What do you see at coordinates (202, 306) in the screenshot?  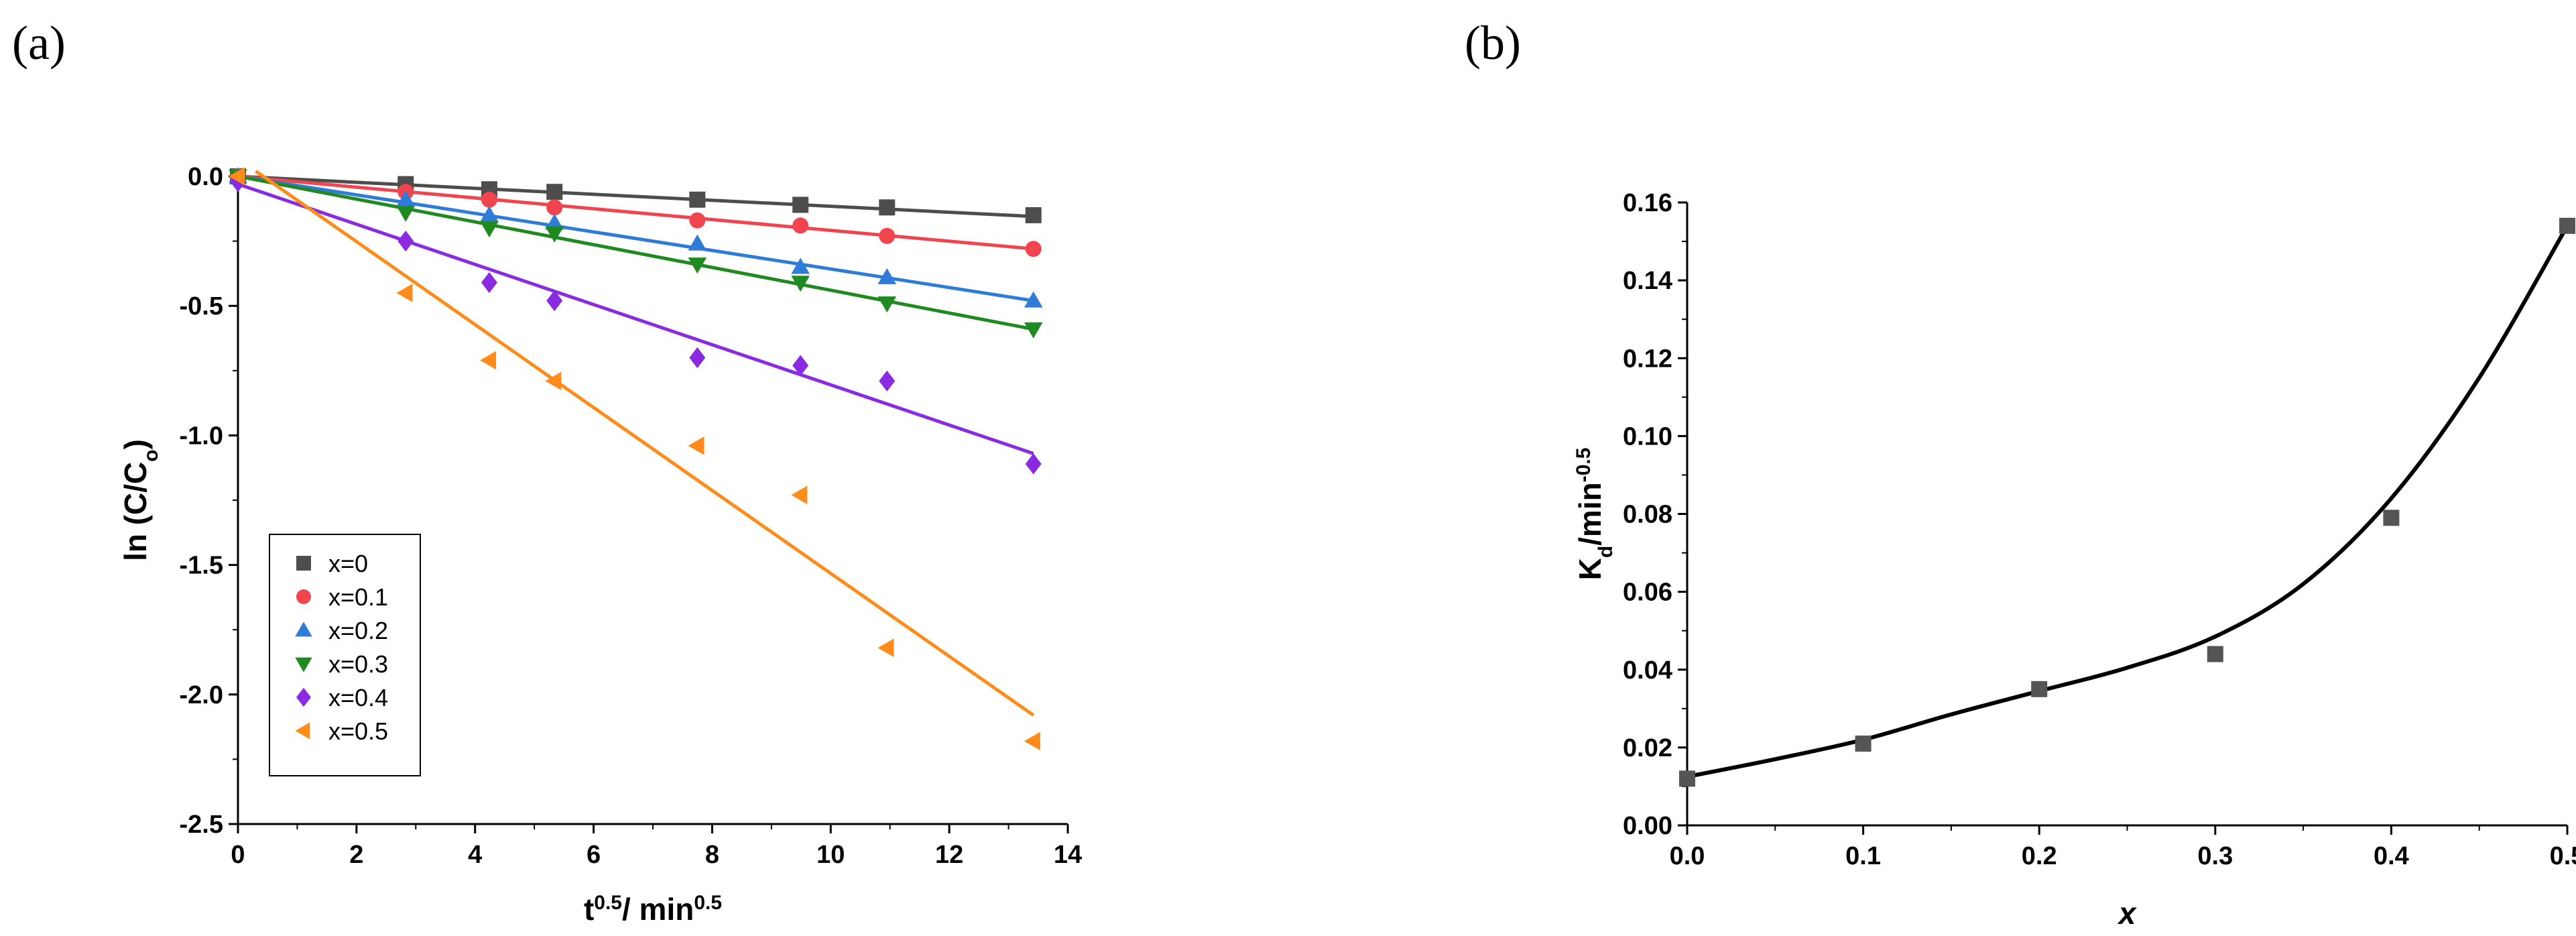 I see `chart-a-y-tick-label: -0.5` at bounding box center [202, 306].